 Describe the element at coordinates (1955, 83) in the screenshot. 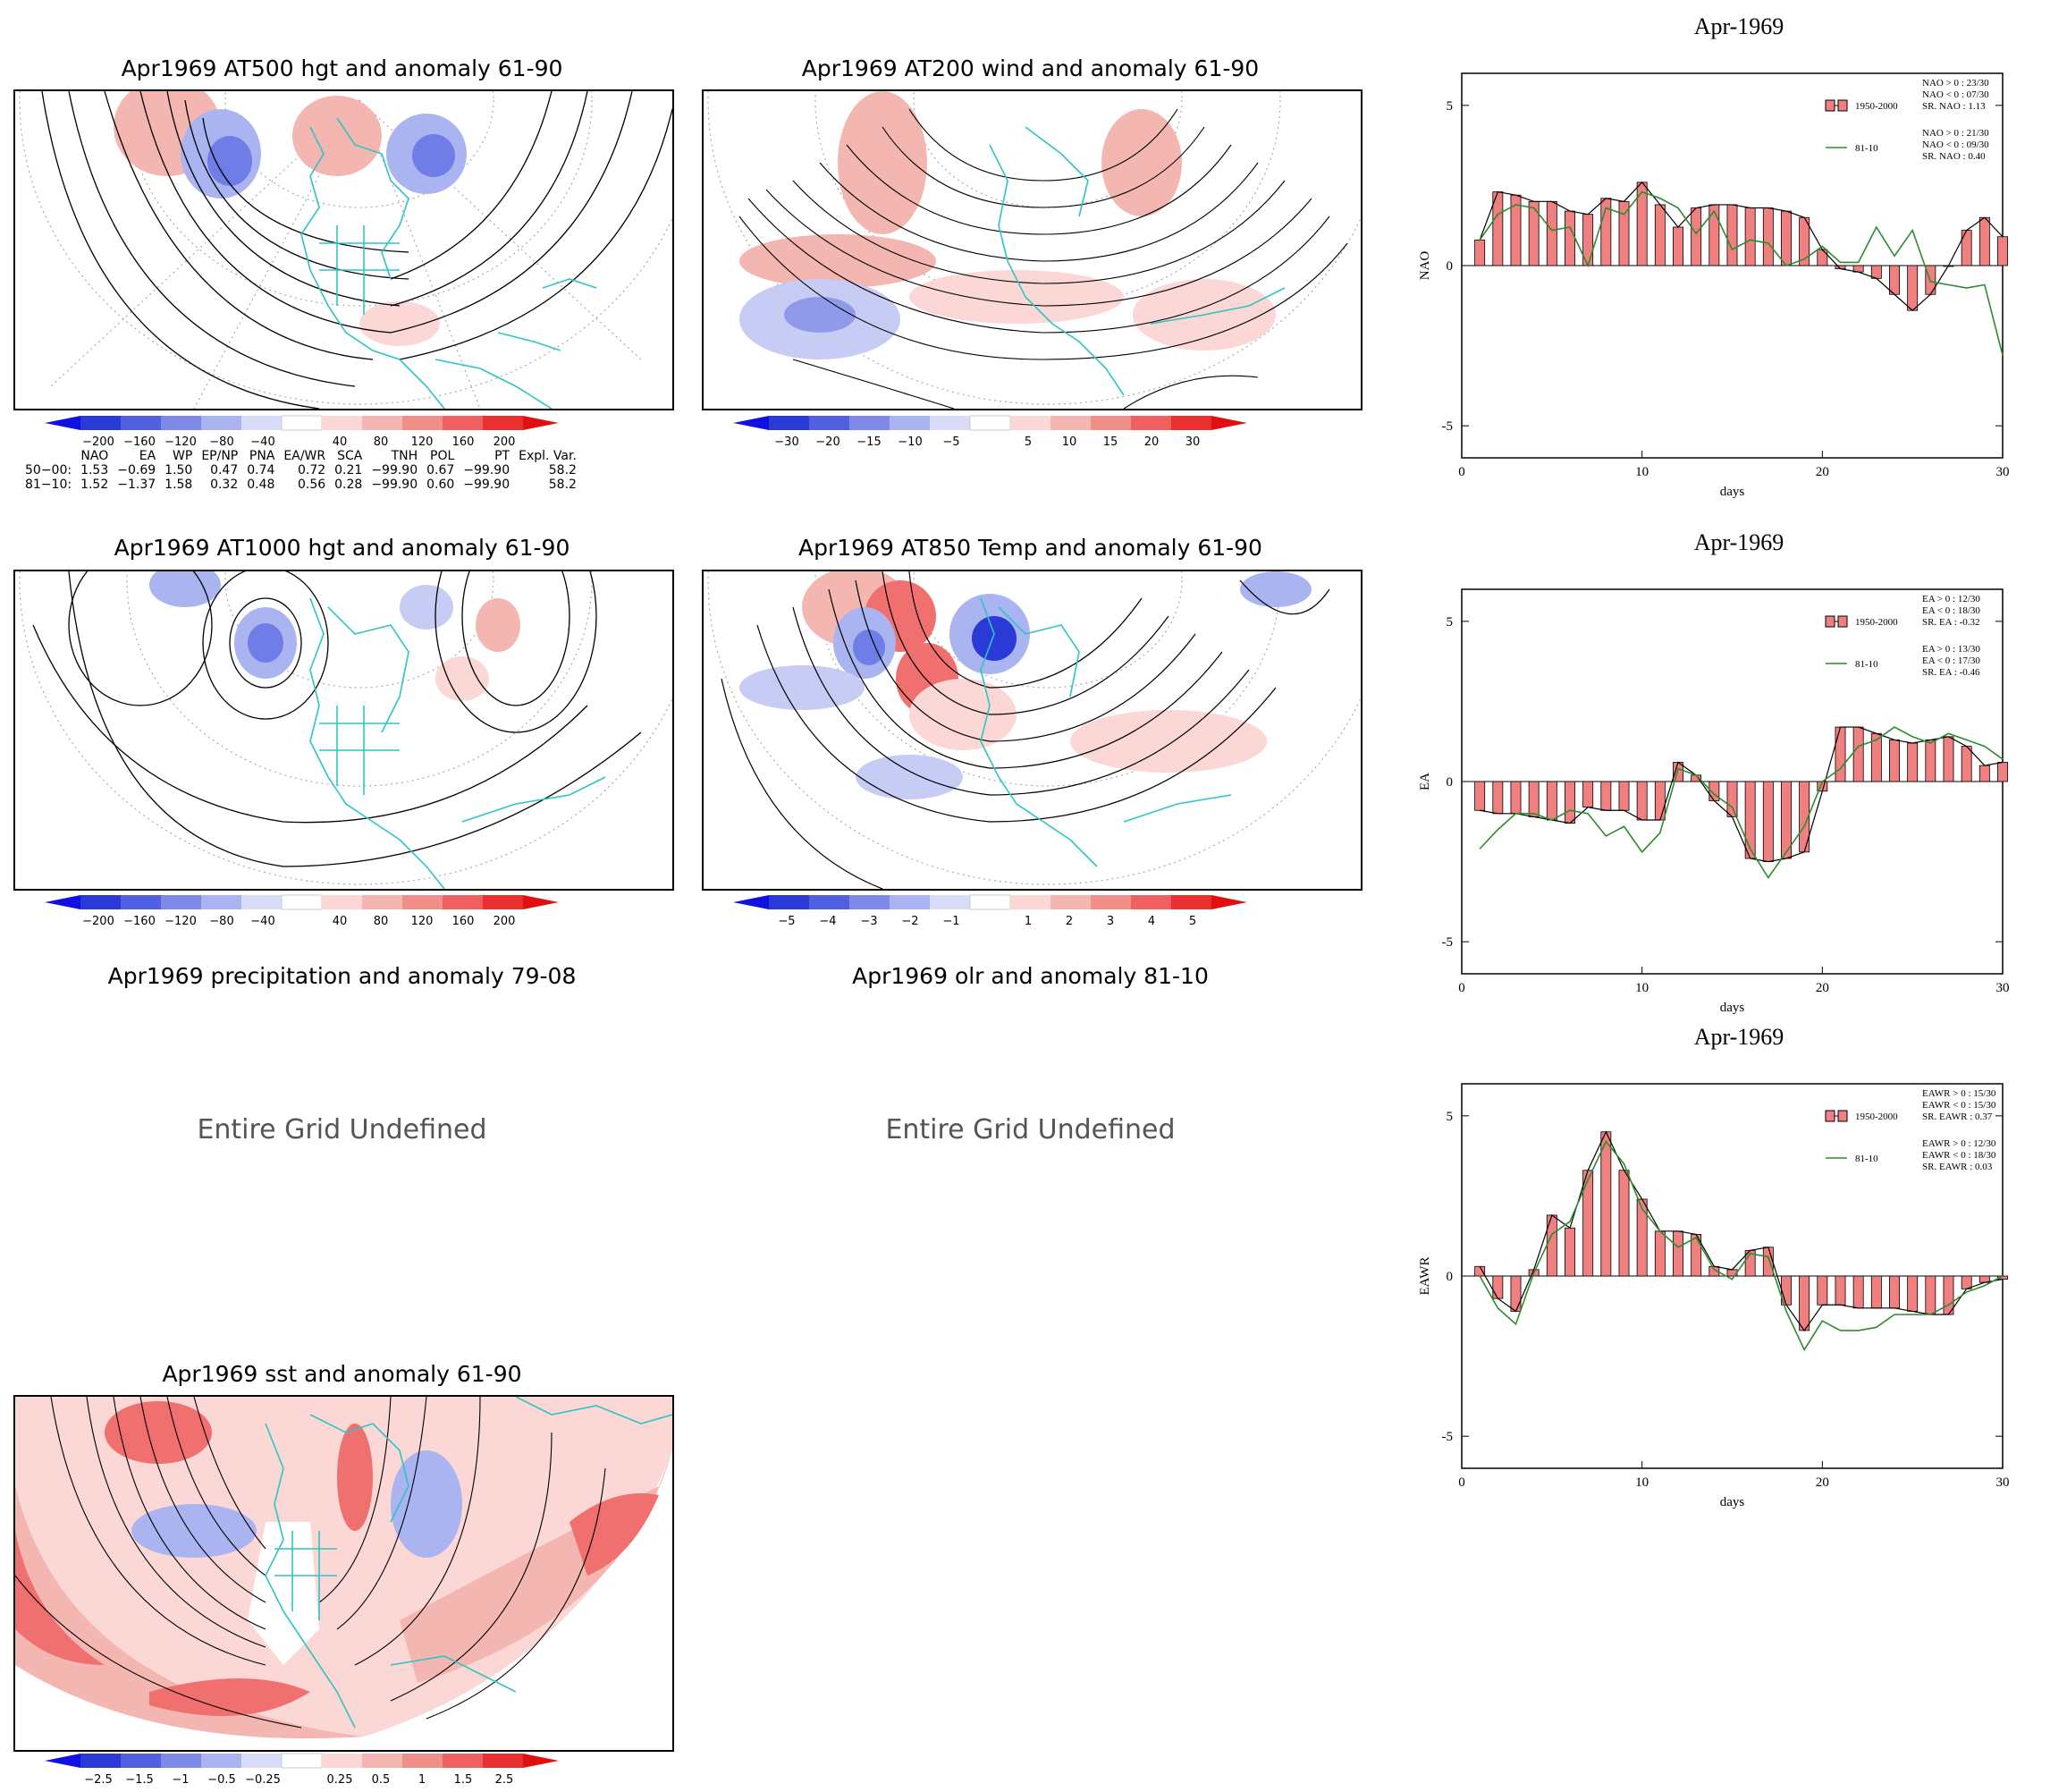

I see `legend-bar-stat: NAO > 0 : 23/30` at that location.